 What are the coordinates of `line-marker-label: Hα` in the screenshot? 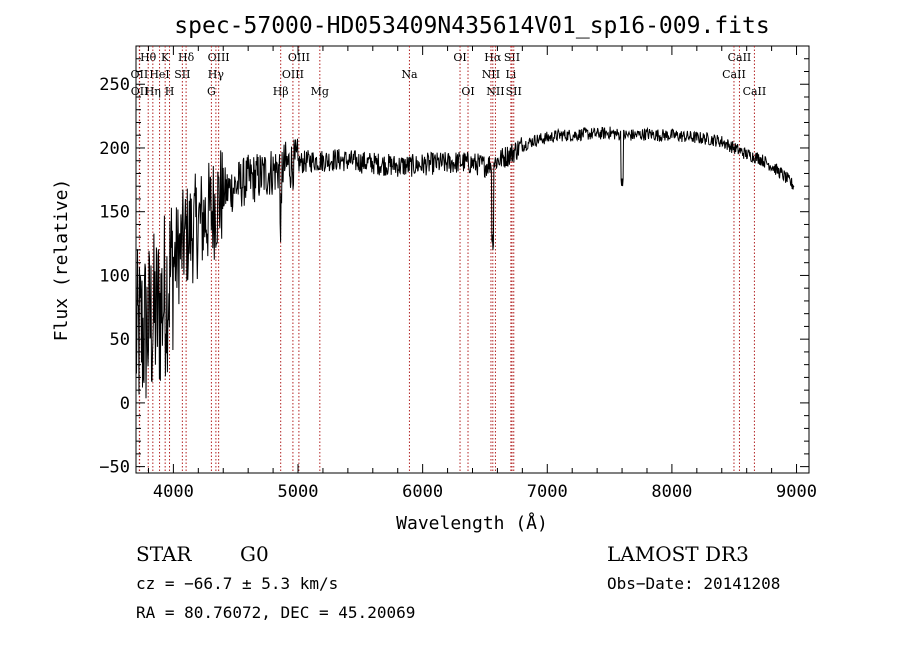 It's located at (493, 57).